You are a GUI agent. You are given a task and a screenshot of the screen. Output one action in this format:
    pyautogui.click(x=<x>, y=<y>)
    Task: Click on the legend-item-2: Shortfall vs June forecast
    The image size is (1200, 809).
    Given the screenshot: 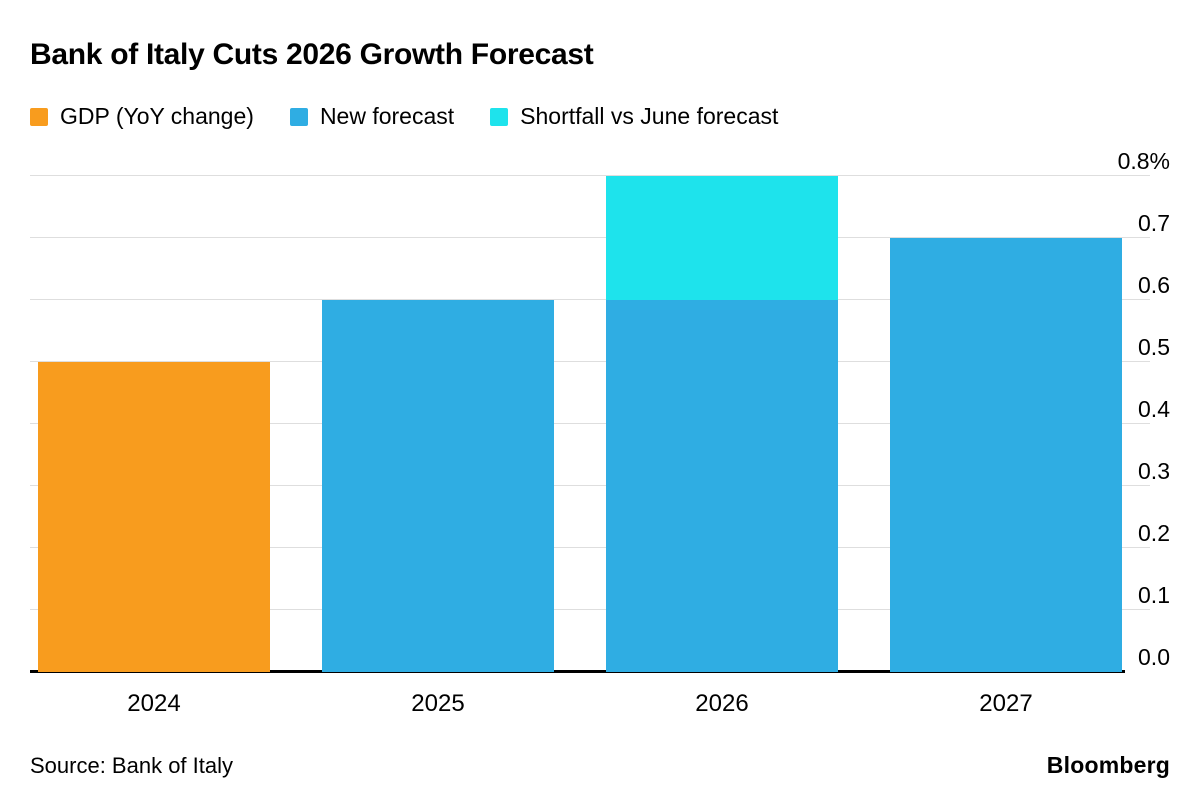 What is the action you would take?
    pyautogui.click(x=634, y=116)
    